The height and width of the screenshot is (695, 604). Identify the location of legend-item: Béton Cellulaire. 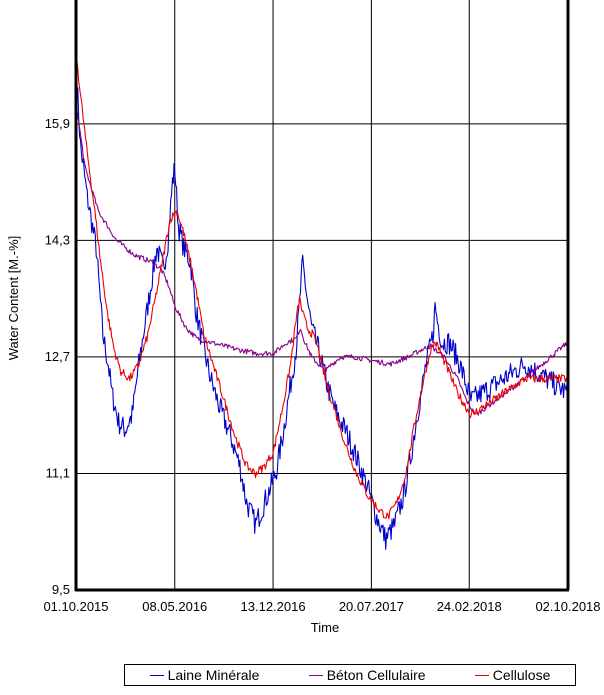
(367, 675).